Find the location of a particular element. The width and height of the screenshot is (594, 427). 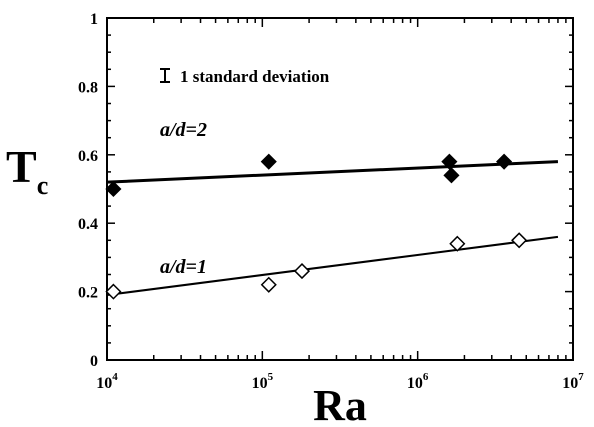

y-tick-label: 0.6 is located at coordinates (88, 156).